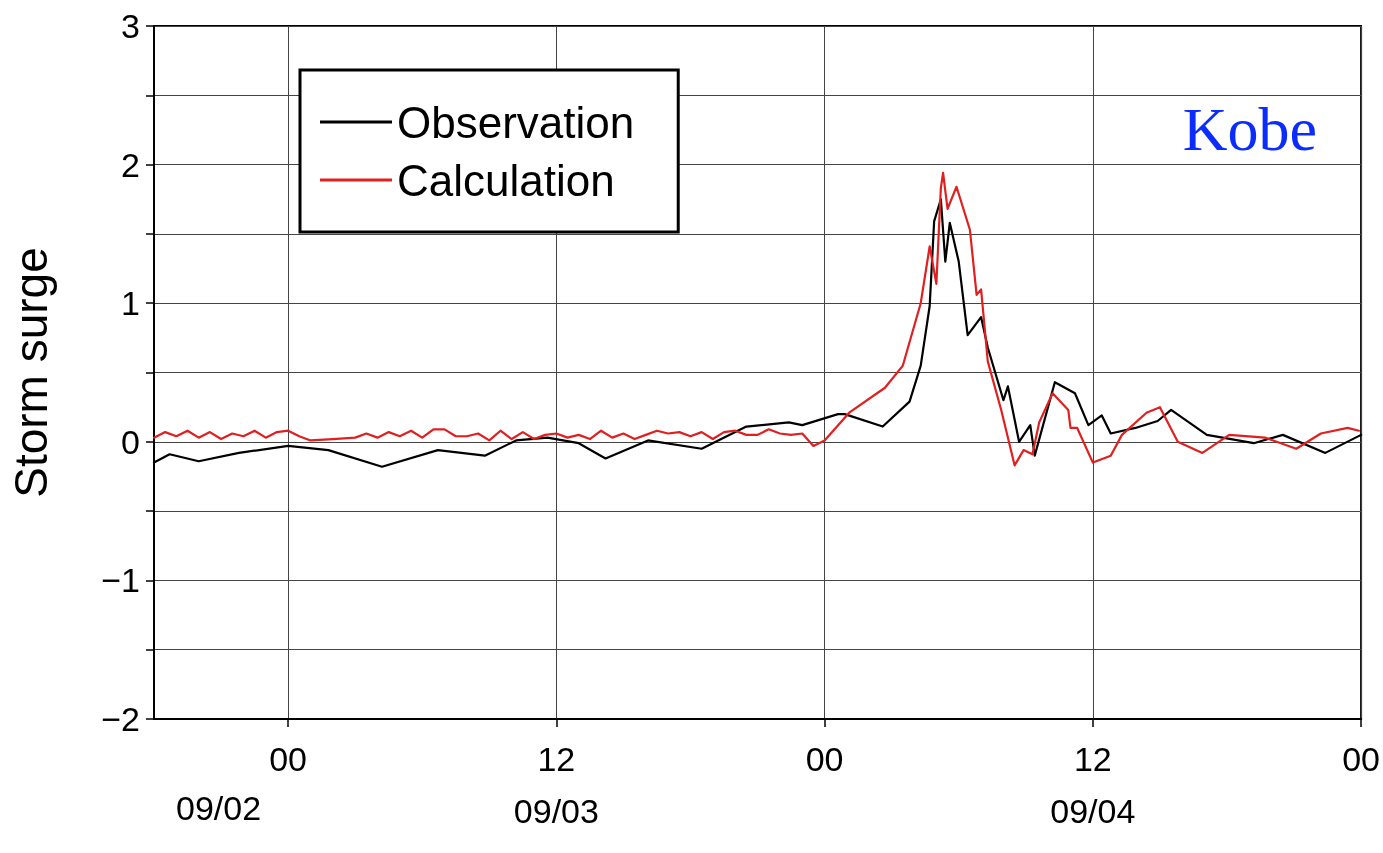  What do you see at coordinates (130, 303) in the screenshot?
I see `y-tick-label: 1` at bounding box center [130, 303].